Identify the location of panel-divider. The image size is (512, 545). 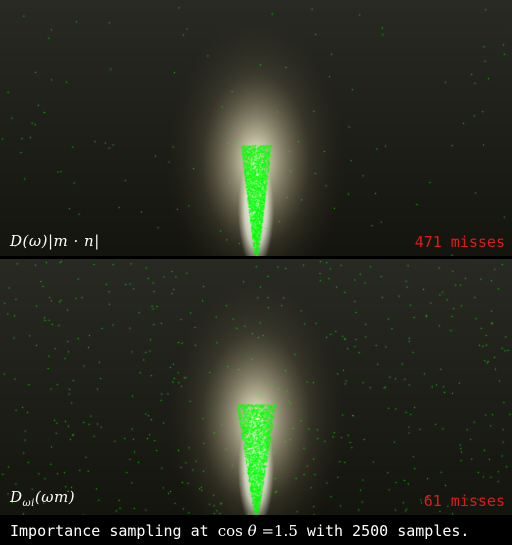
(256, 257).